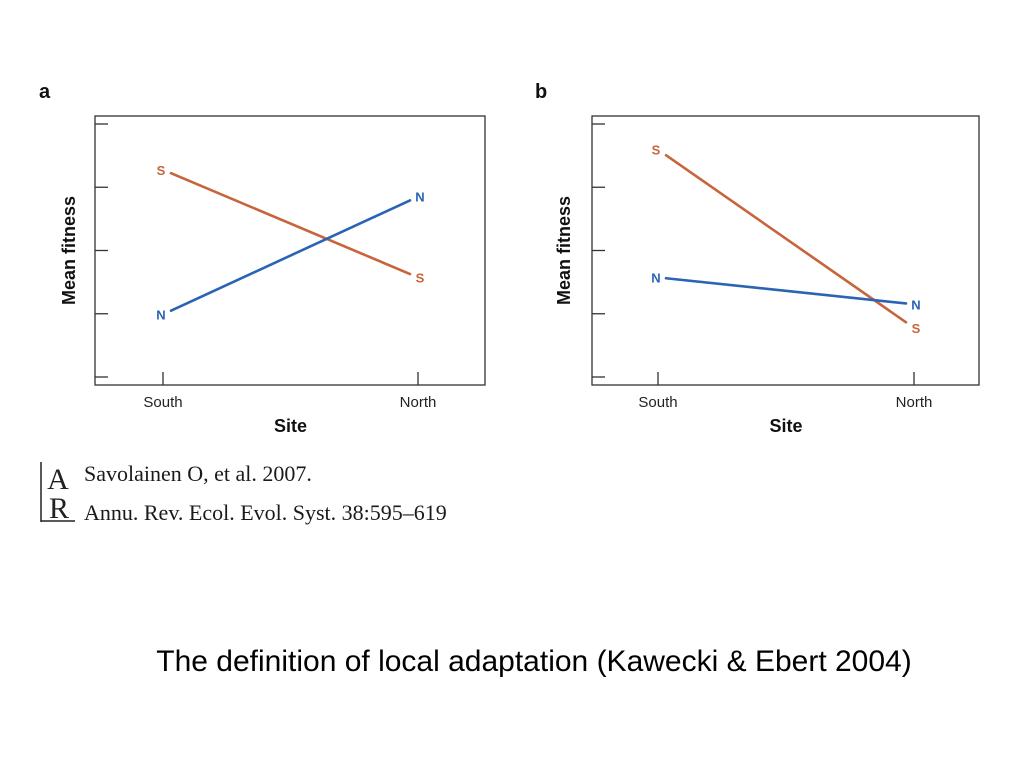 This screenshot has width=1023, height=767. Describe the element at coordinates (420, 277) in the screenshot. I see `panel-a-series-s-point-label-north: S` at that location.